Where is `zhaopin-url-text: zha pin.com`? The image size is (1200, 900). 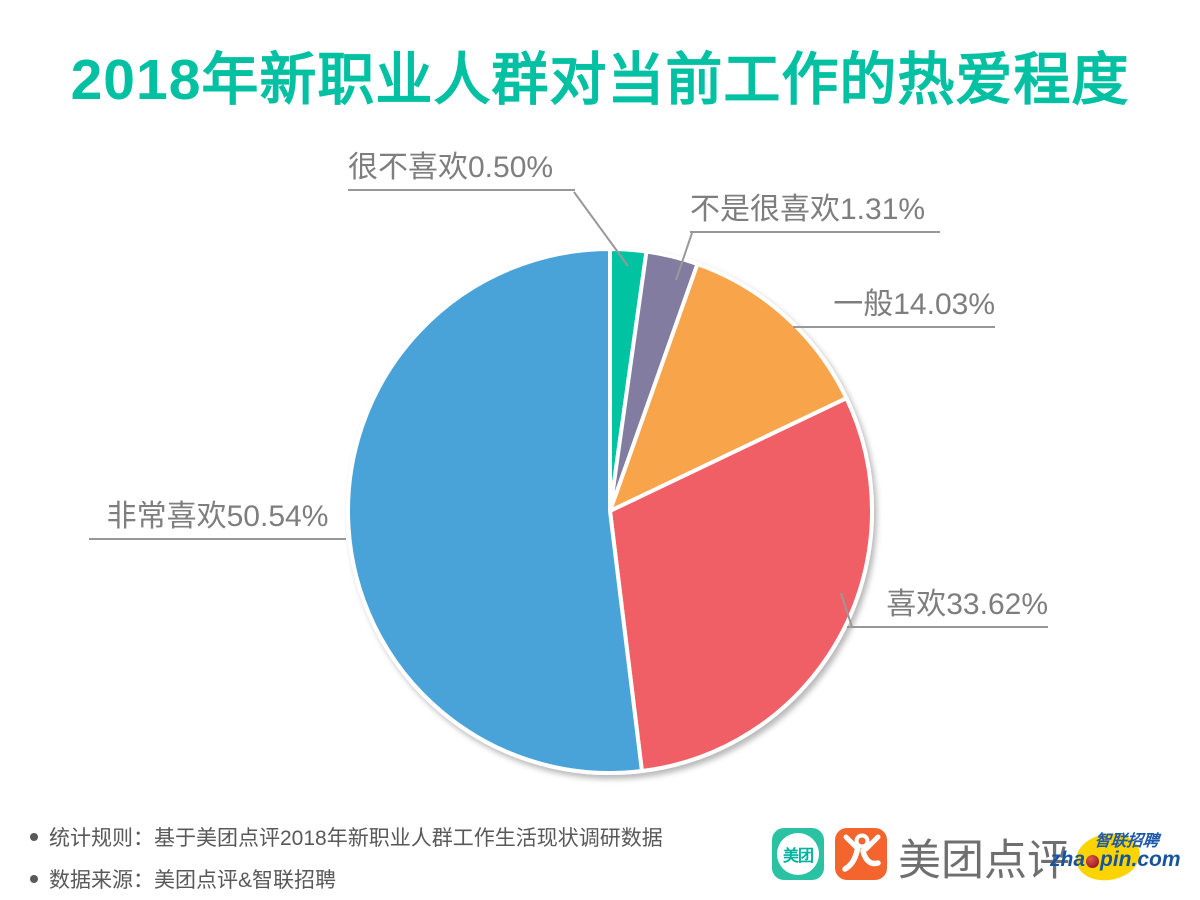 zhaopin-url-text: zha pin.com is located at coordinates (1115, 860).